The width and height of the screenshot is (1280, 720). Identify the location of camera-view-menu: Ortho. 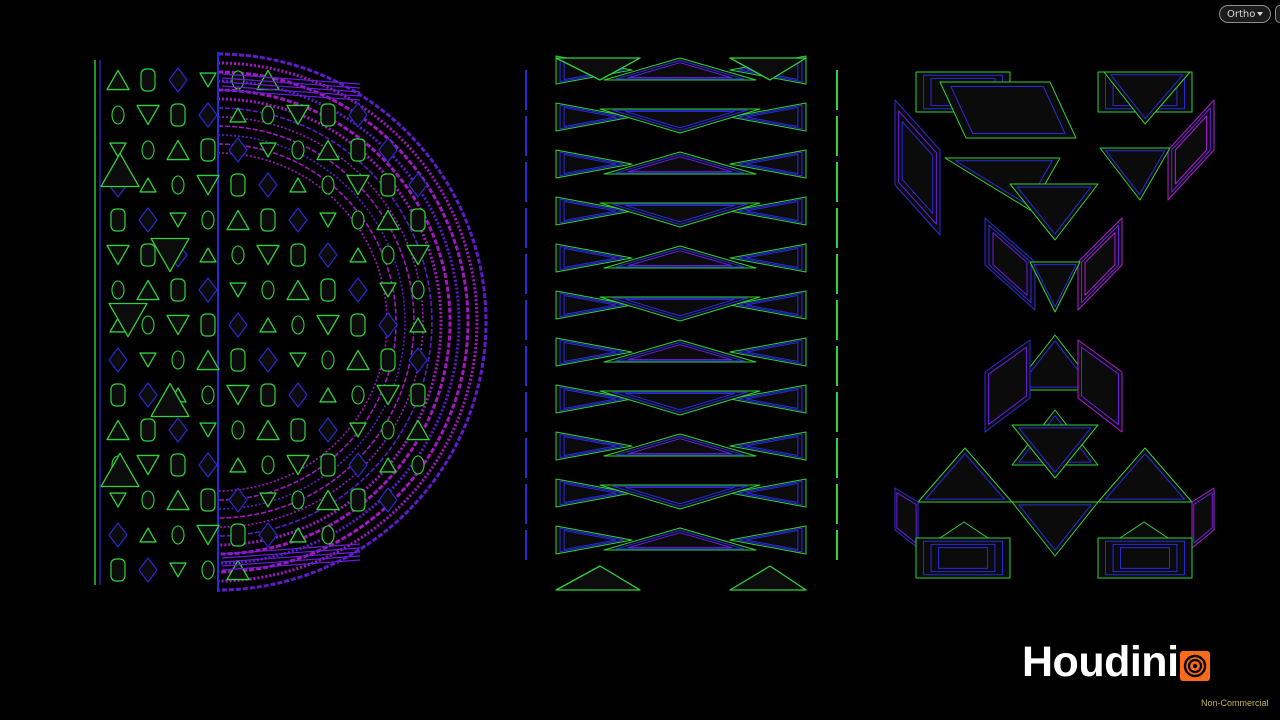
(1245, 14).